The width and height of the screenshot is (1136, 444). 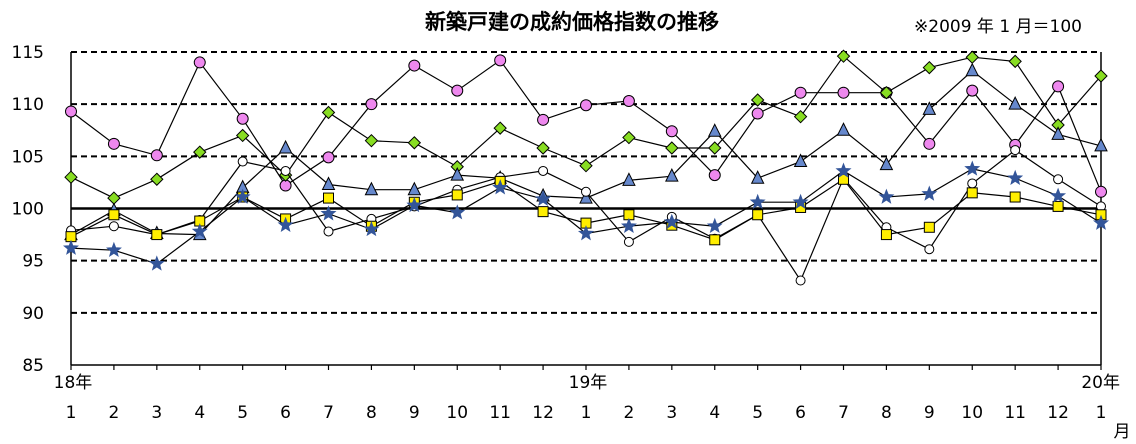 What do you see at coordinates (629, 413) in the screenshot?
I see `x-tick-label: 2` at bounding box center [629, 413].